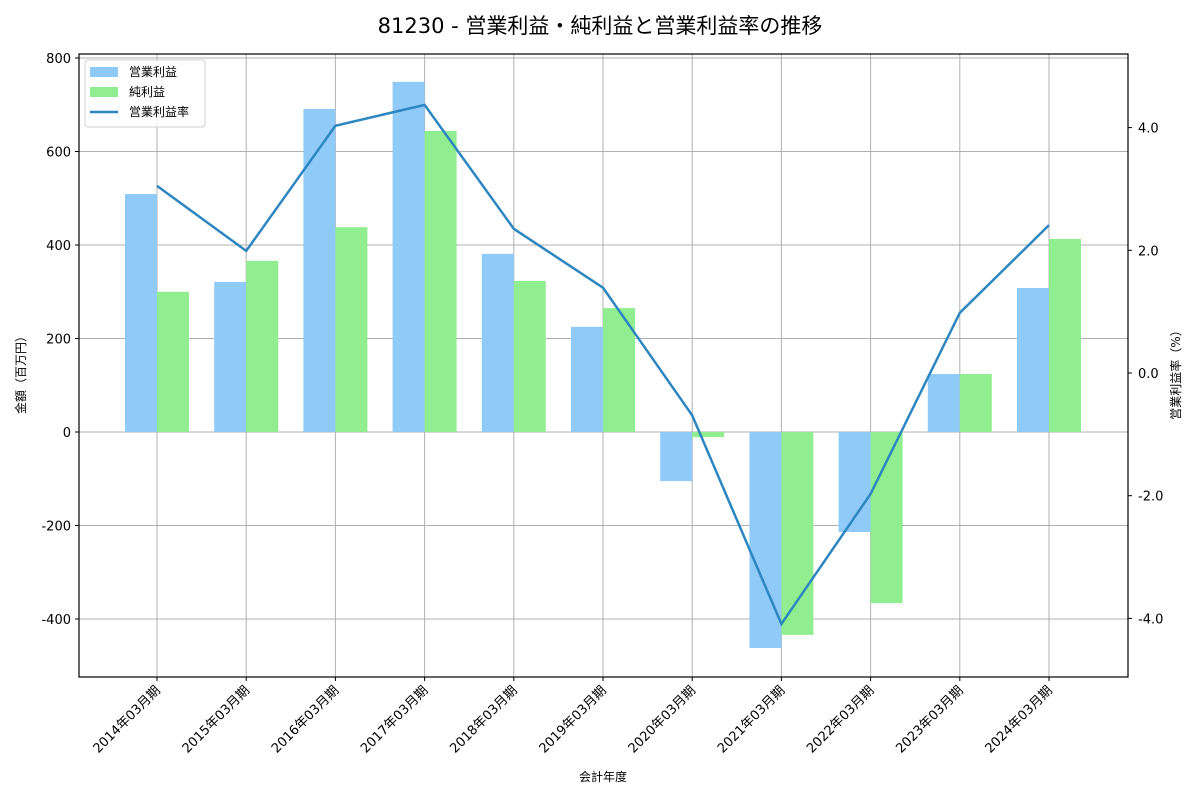 This screenshot has width=1200, height=800. I want to click on y2-tick-label: 0.0, so click(1148, 374).